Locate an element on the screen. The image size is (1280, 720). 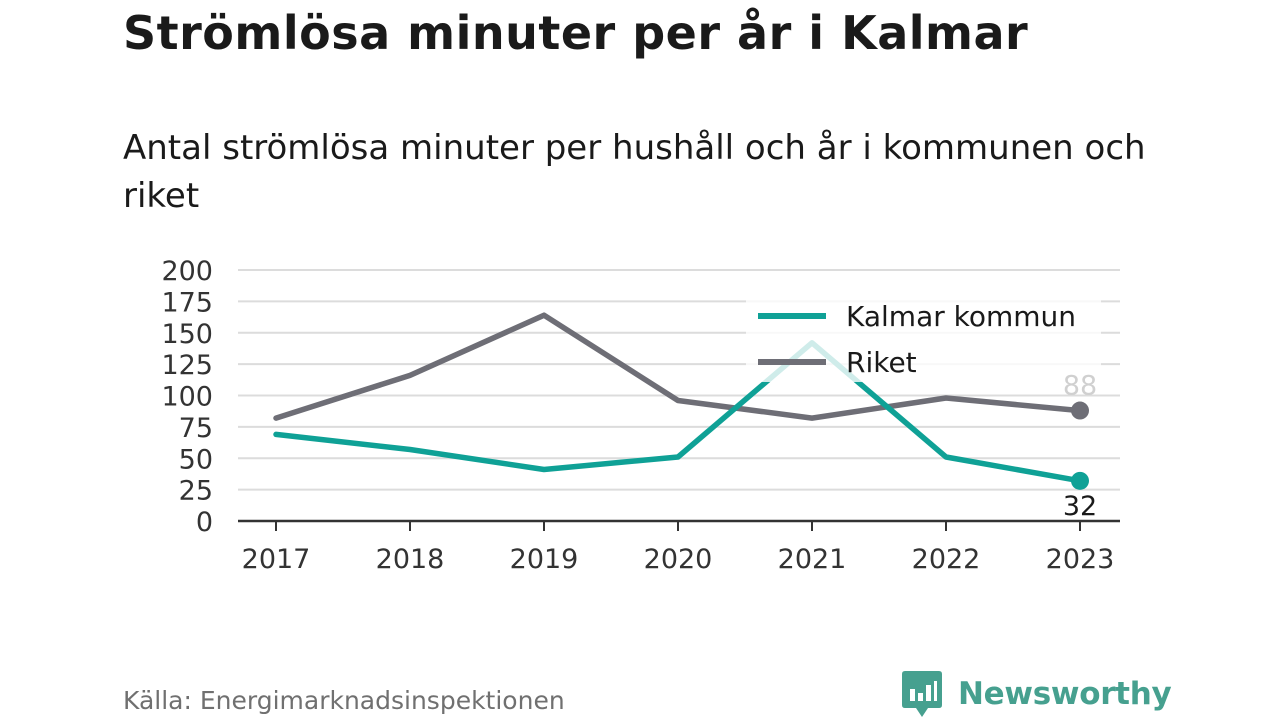
y-tick-label: 0 is located at coordinates (204, 522).